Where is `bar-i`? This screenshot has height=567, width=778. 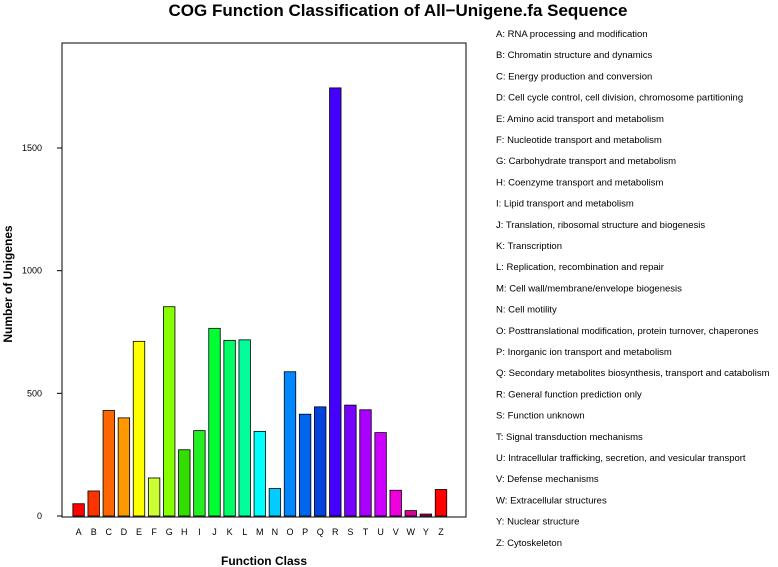
bar-i is located at coordinates (199, 473).